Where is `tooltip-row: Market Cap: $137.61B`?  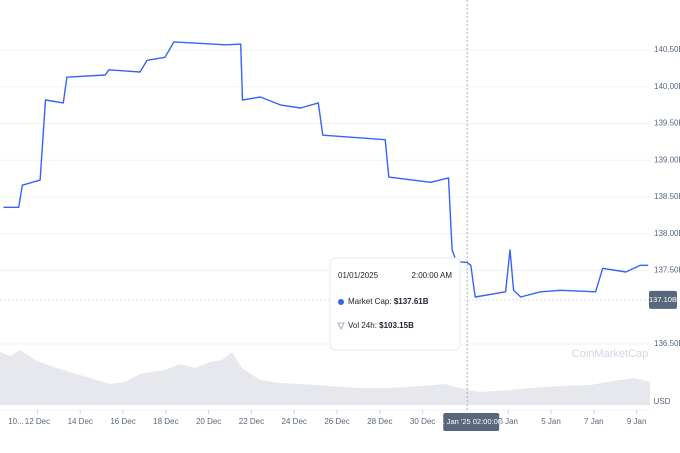 tooltip-row: Market Cap: $137.61B is located at coordinates (388, 301).